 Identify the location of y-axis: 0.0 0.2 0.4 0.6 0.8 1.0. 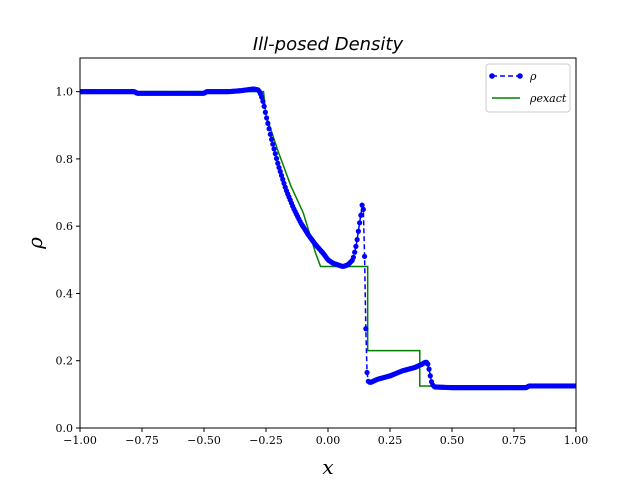
(68, 260).